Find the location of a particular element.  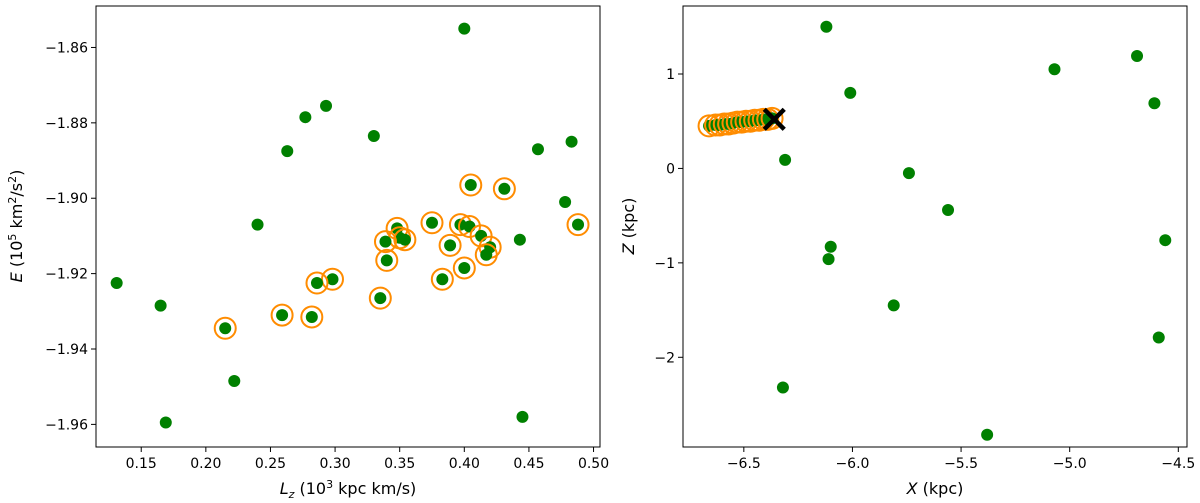

reference-x-marker is located at coordinates (774, 119).